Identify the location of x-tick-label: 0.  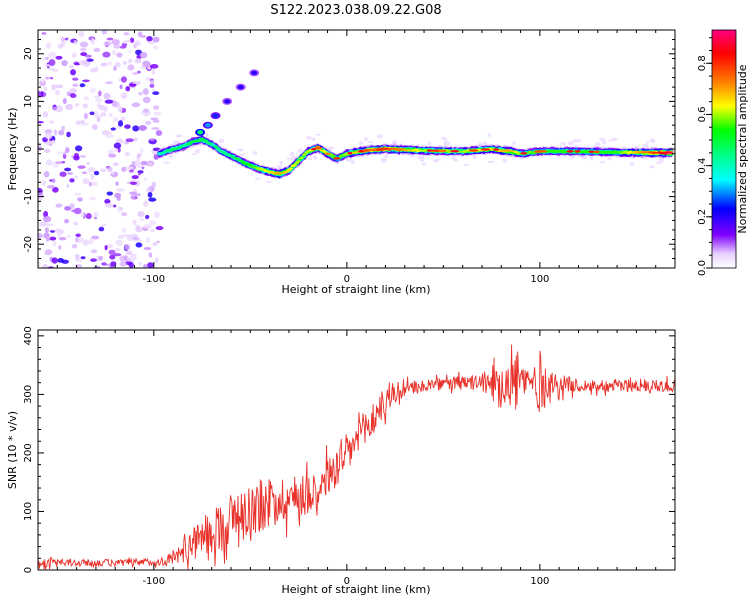
(347, 279).